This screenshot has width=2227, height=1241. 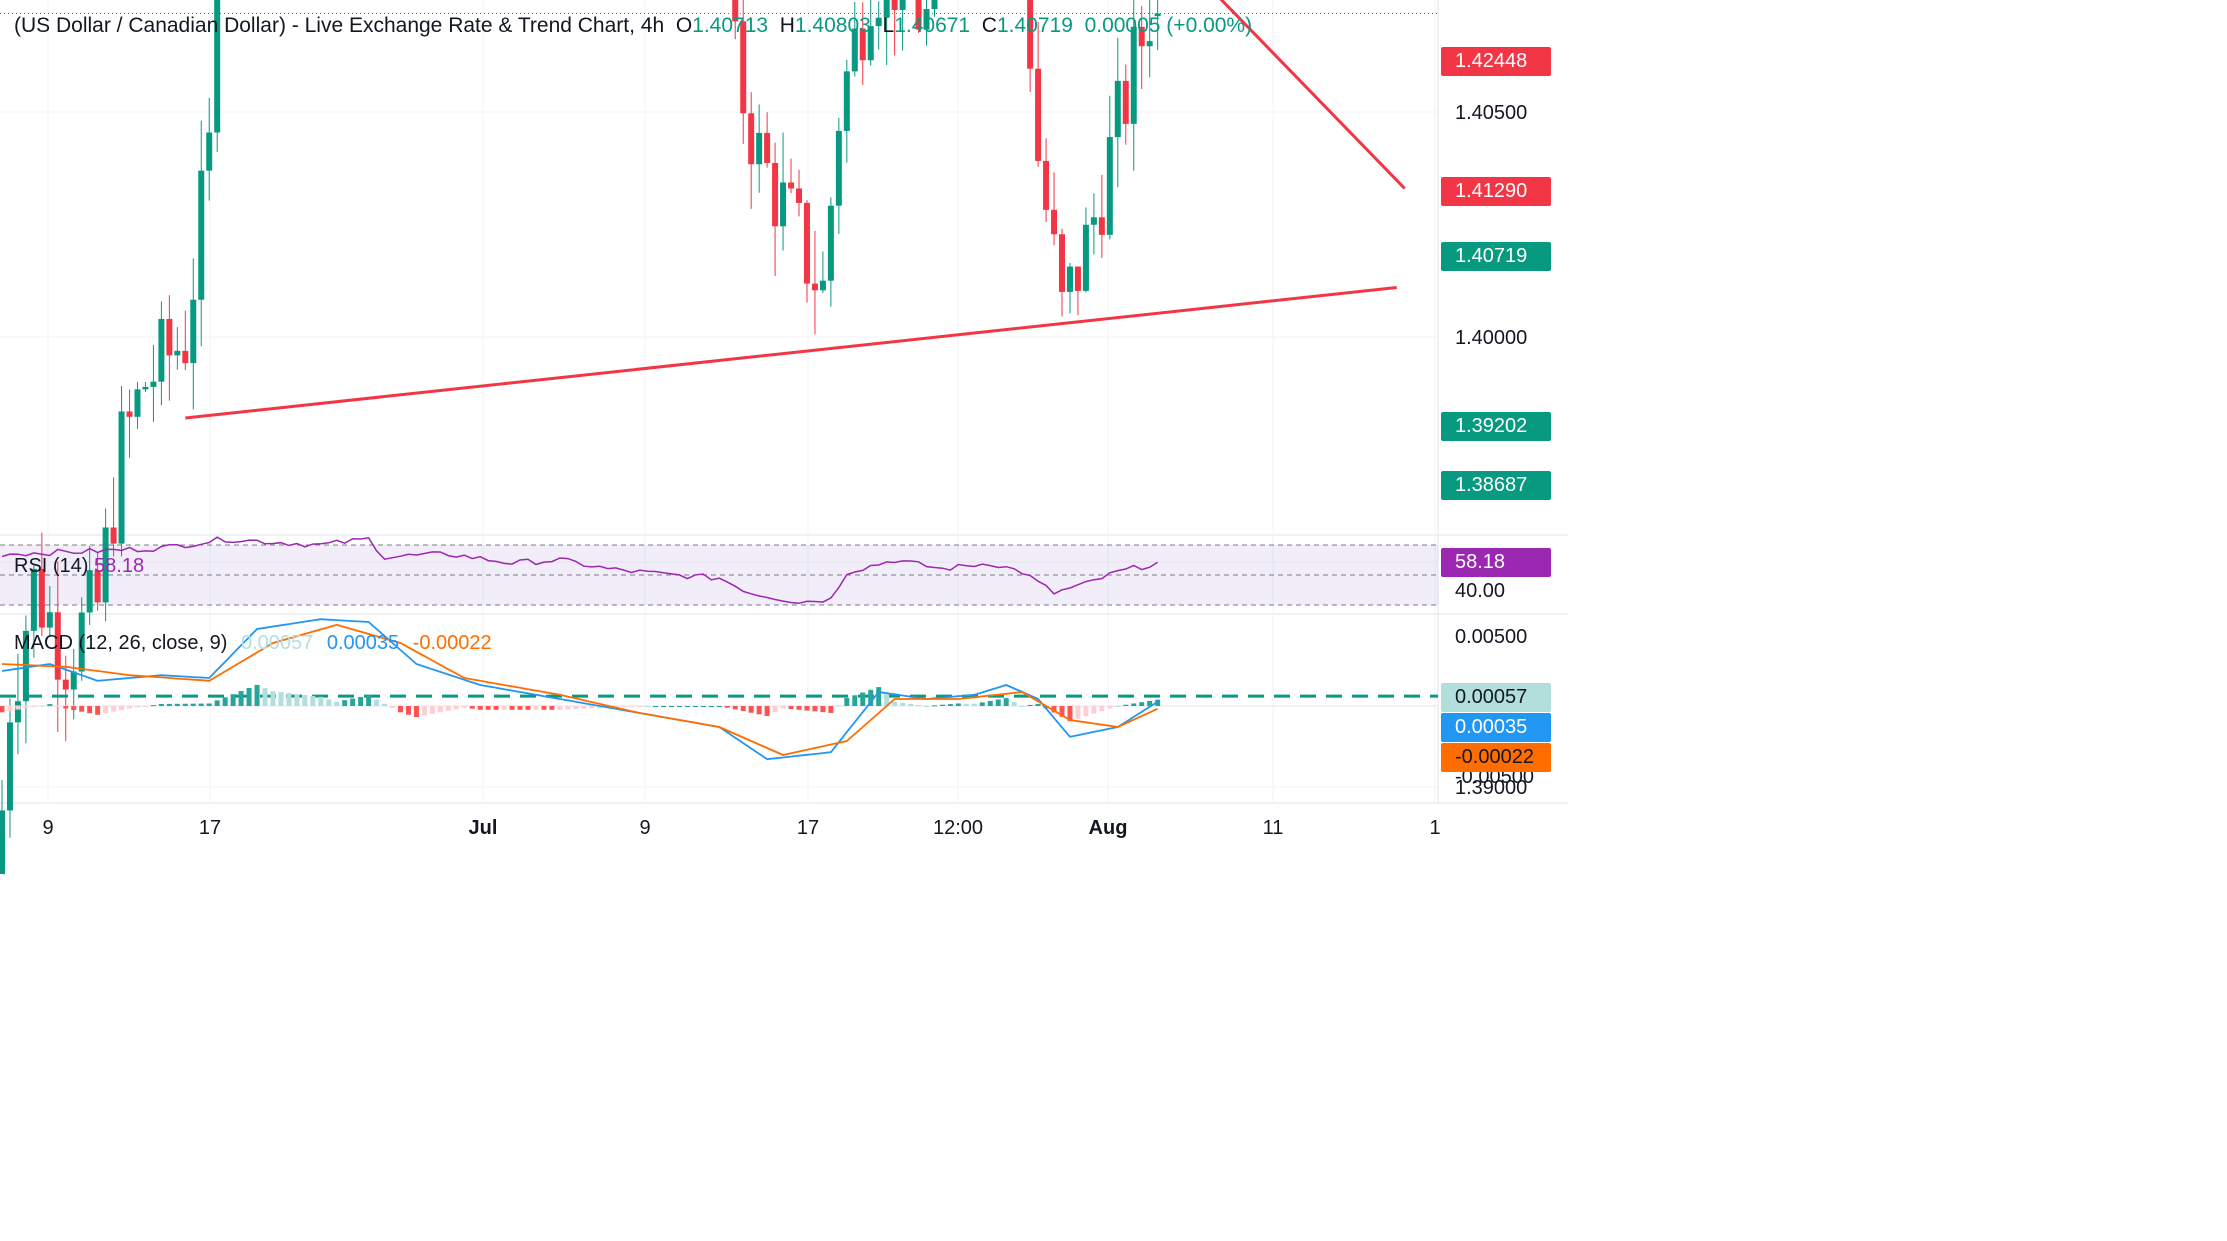 I want to click on time-tick-label: 17, so click(x=210, y=828).